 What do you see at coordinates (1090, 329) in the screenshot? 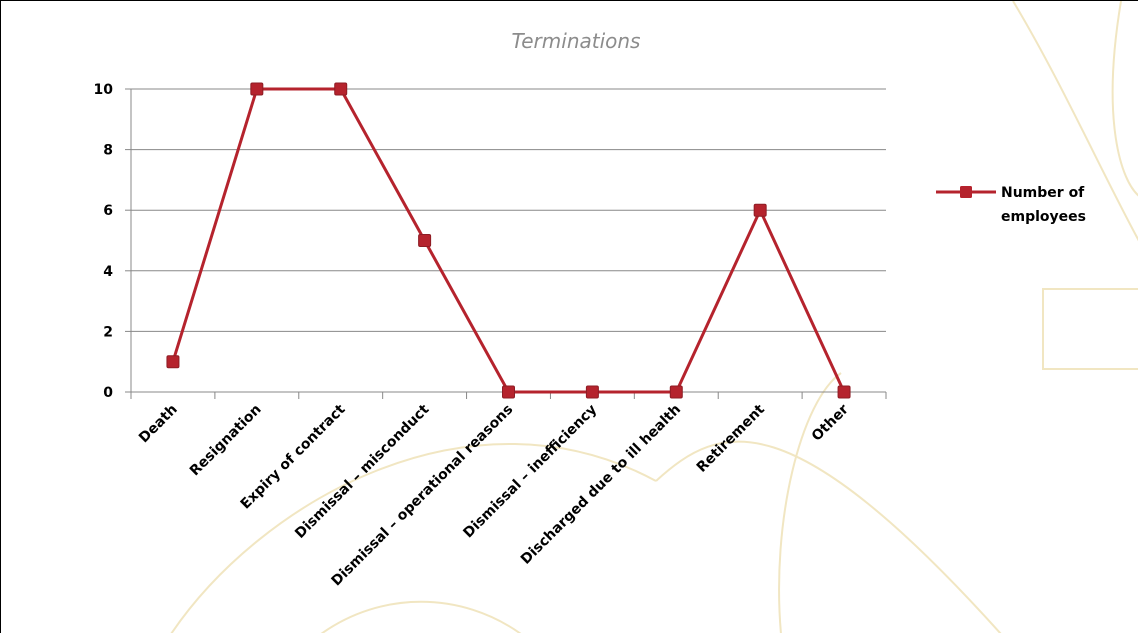
I see `decor-box` at bounding box center [1090, 329].